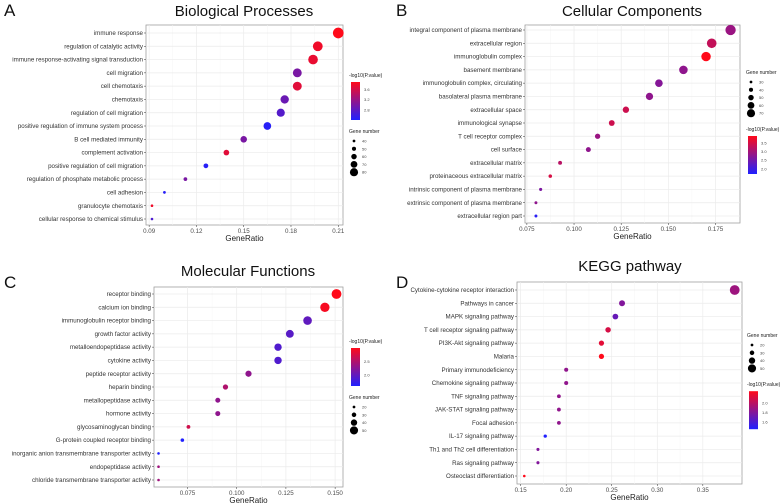 This screenshot has width=784, height=503. I want to click on term-label: extracellular matrix, so click(496, 163).